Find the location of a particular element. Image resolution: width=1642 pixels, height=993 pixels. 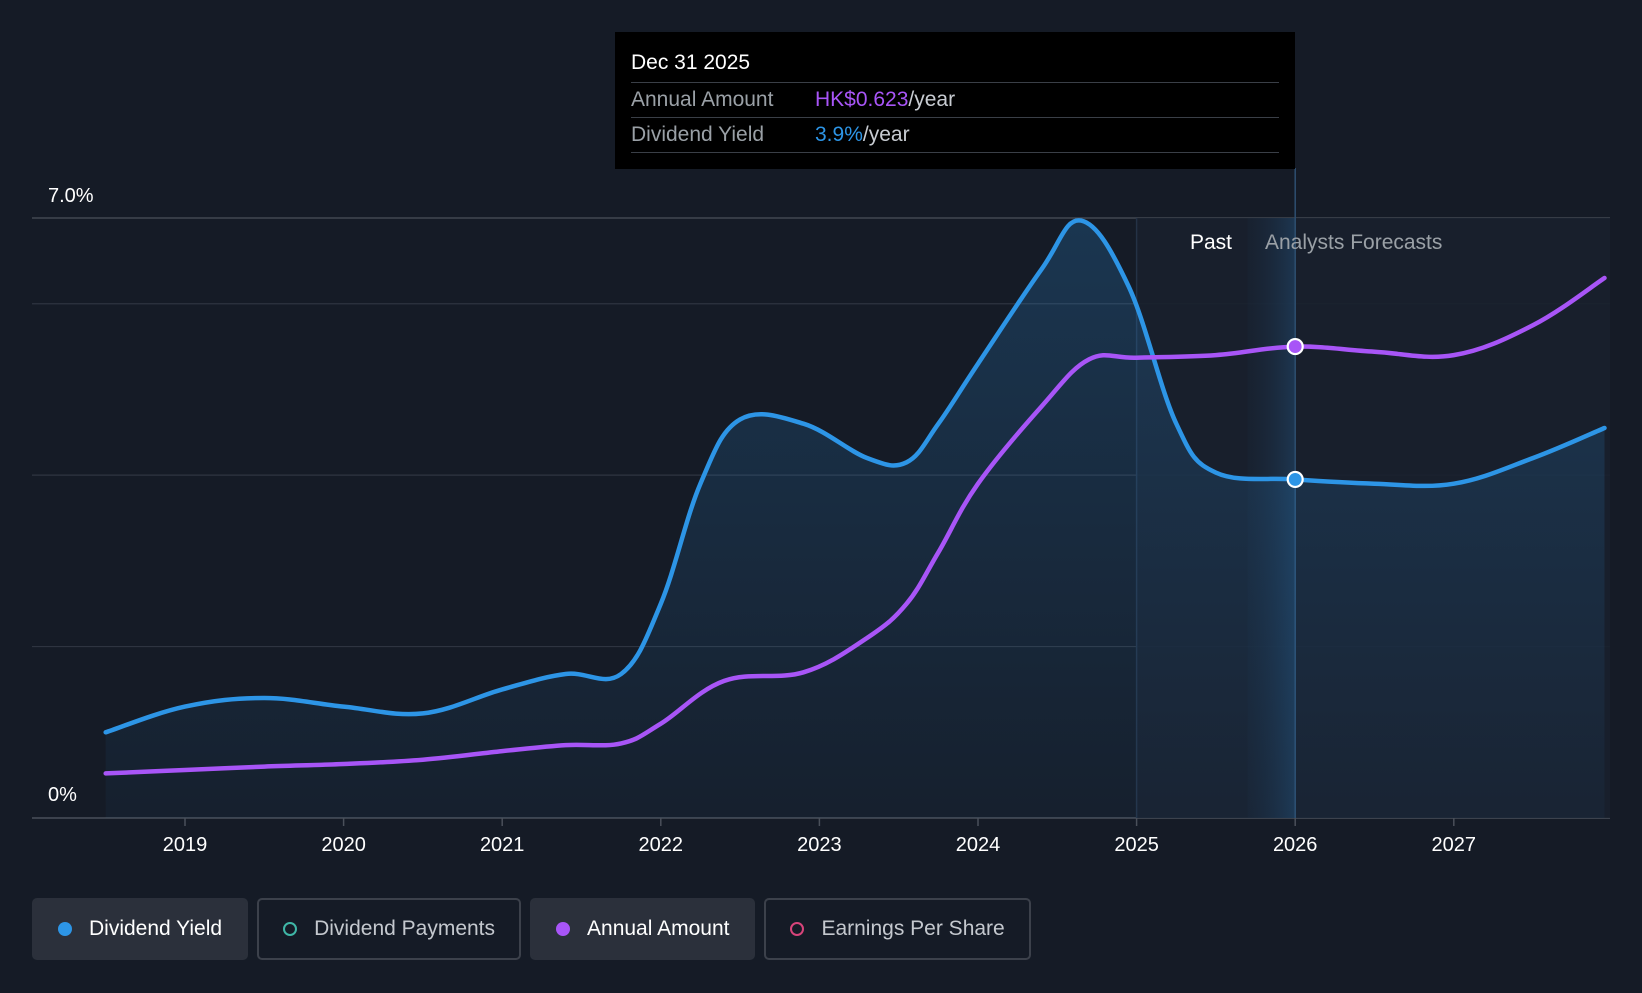

legend-label: Earnings Per Share is located at coordinates (913, 928).